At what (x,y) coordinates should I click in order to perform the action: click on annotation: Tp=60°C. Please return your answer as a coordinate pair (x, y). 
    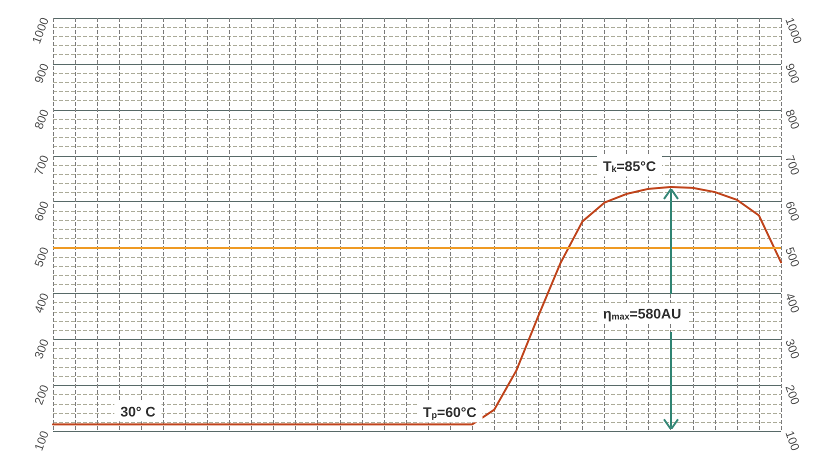
    Looking at the image, I should click on (450, 412).